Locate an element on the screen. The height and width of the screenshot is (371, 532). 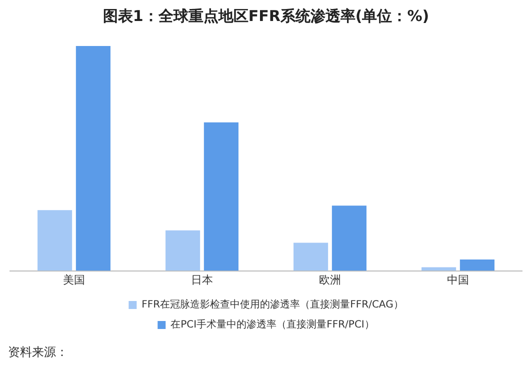
text: 资料来源： is located at coordinates (38, 352).